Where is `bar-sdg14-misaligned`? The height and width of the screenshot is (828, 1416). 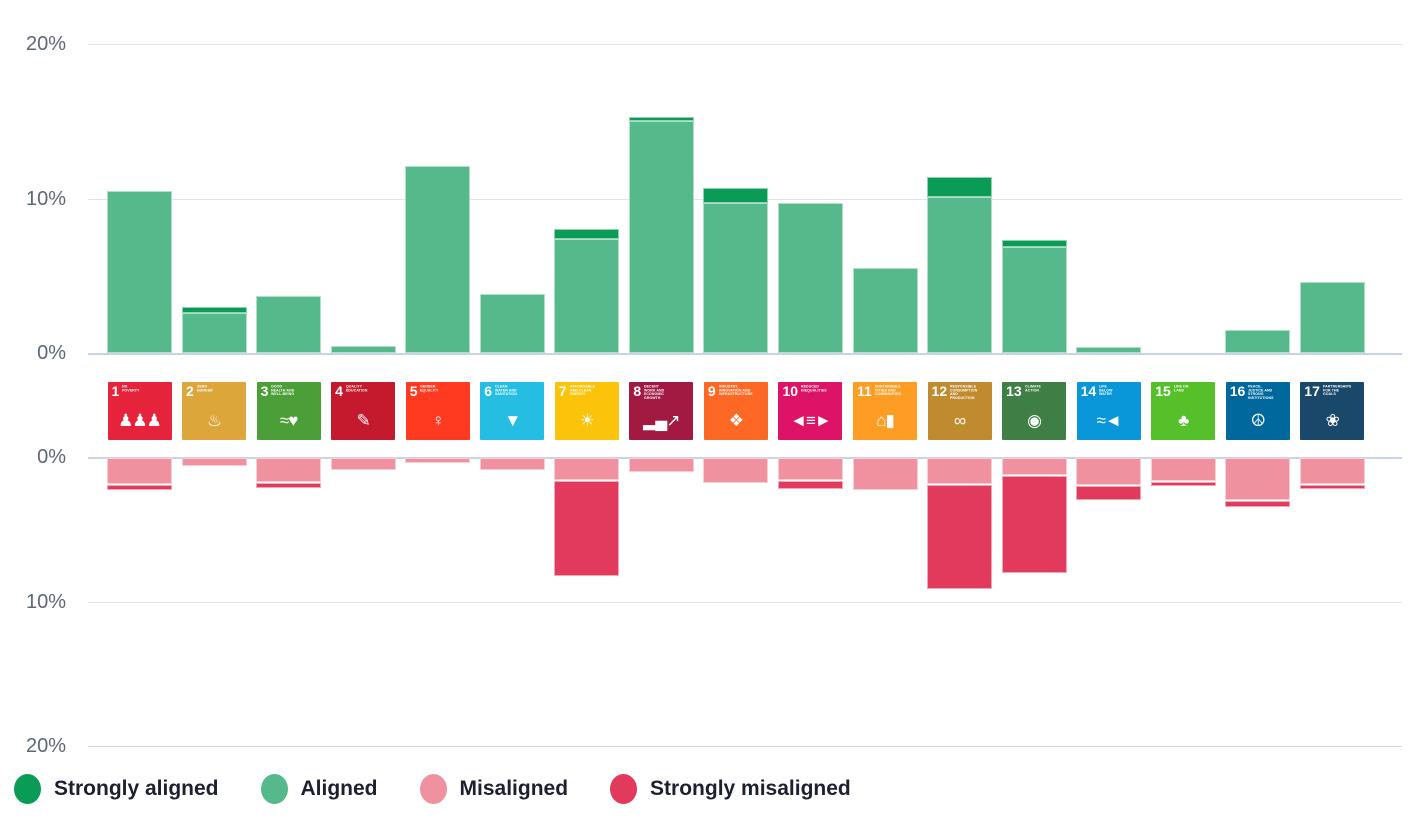
bar-sdg14-misaligned is located at coordinates (1109, 472).